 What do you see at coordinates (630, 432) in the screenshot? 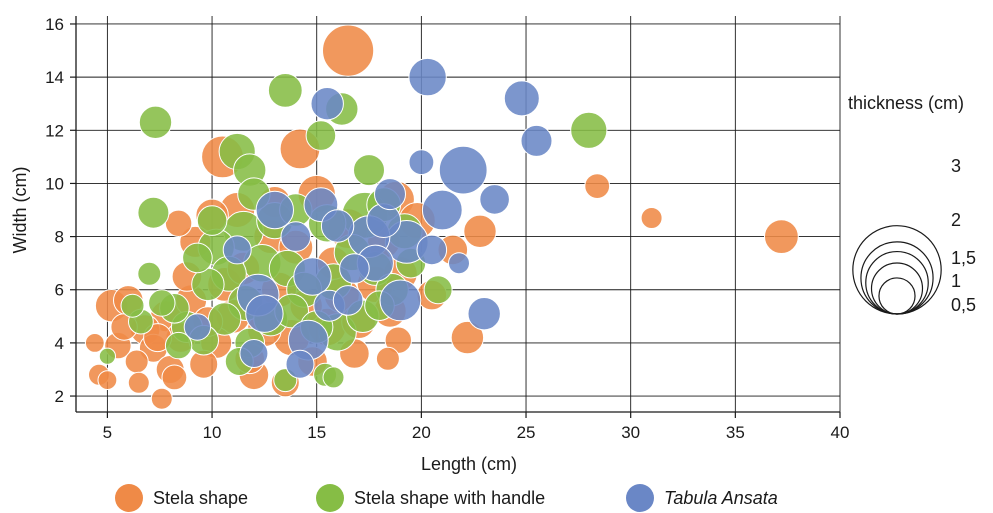
I see `x-tick-label: 30` at bounding box center [630, 432].